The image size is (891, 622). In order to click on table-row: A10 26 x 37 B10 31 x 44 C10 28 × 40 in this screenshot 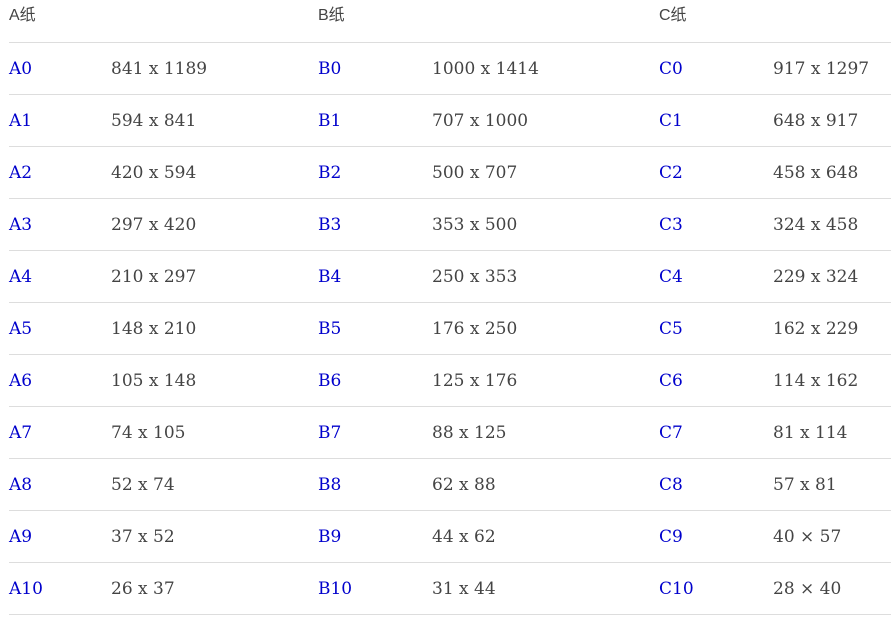, I will do `click(450, 588)`.